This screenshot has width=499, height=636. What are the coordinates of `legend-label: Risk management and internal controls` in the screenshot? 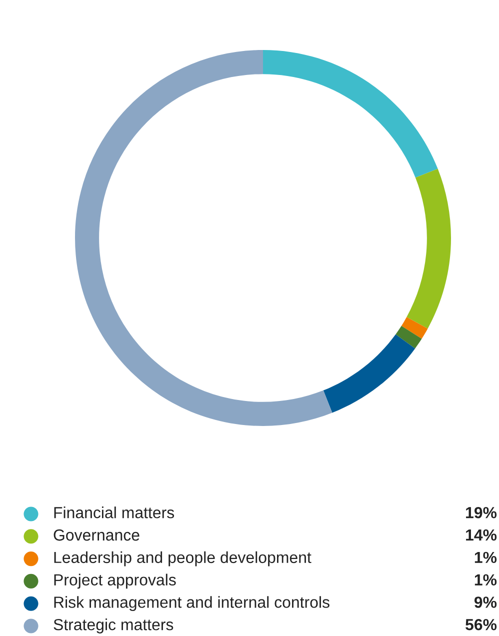 It's located at (192, 604).